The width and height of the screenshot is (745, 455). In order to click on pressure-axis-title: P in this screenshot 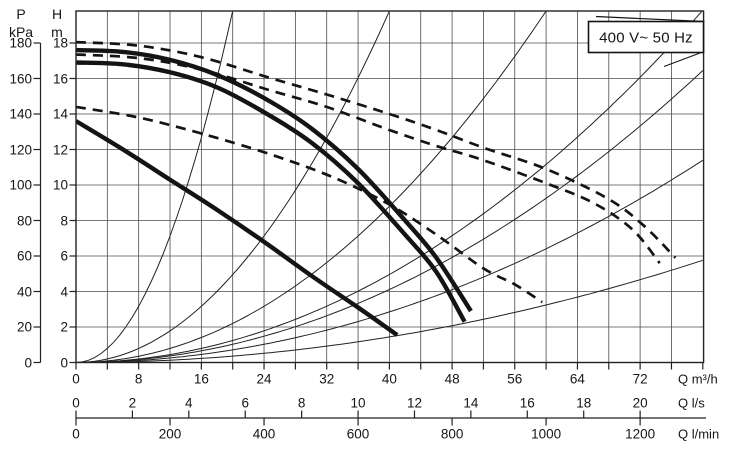, I will do `click(21, 14)`.